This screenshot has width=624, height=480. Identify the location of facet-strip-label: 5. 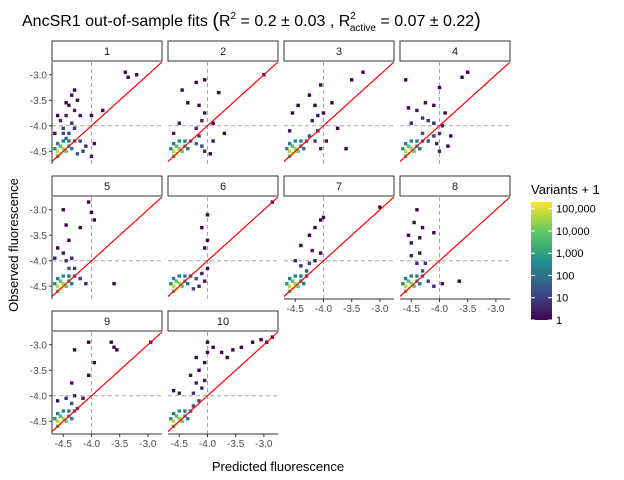
(107, 187).